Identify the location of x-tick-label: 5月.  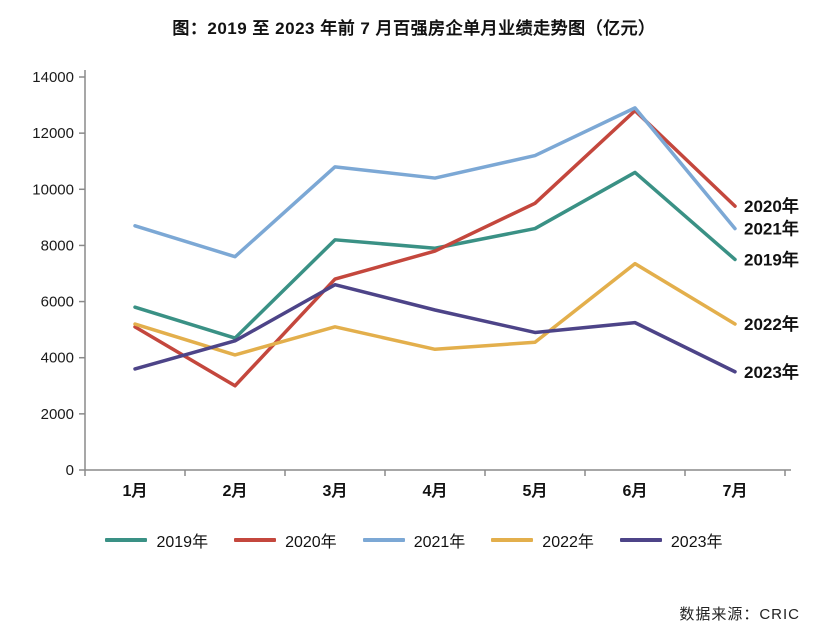
(535, 491).